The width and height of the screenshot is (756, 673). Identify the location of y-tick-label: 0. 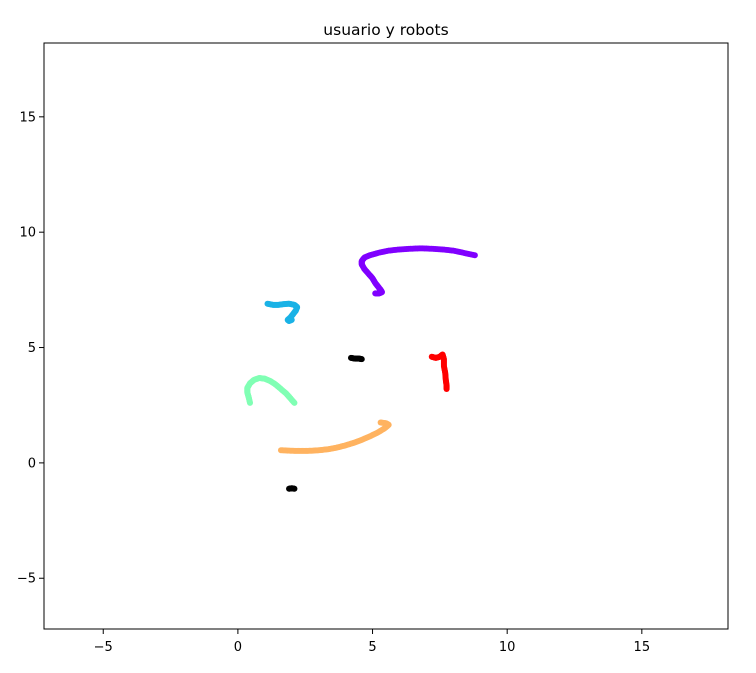
(32, 463).